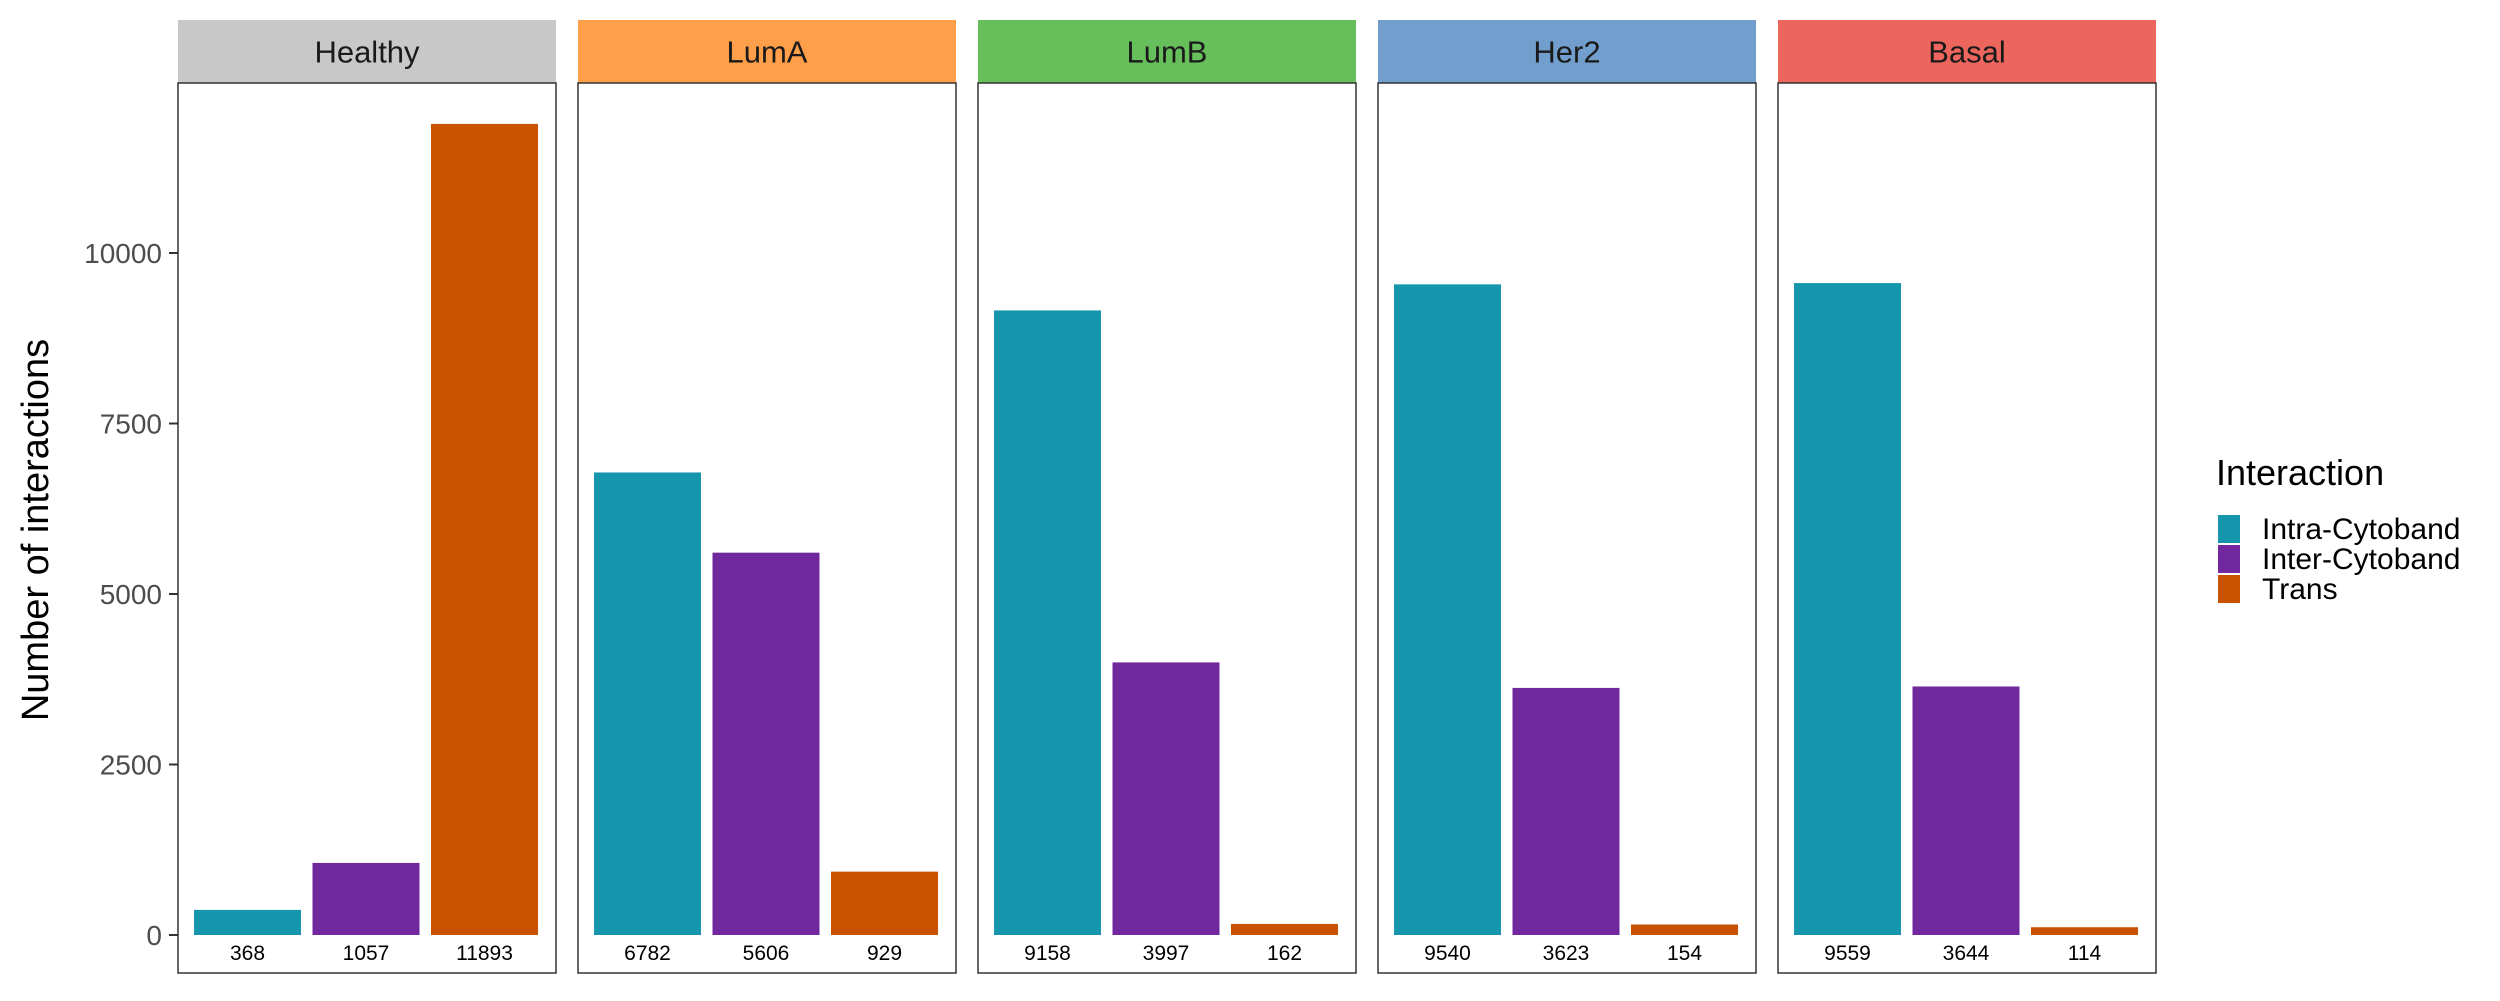 Image resolution: width=2500 pixels, height=1001 pixels. I want to click on facet-lumb: LumB 9158 3997 162, so click(1167, 497).